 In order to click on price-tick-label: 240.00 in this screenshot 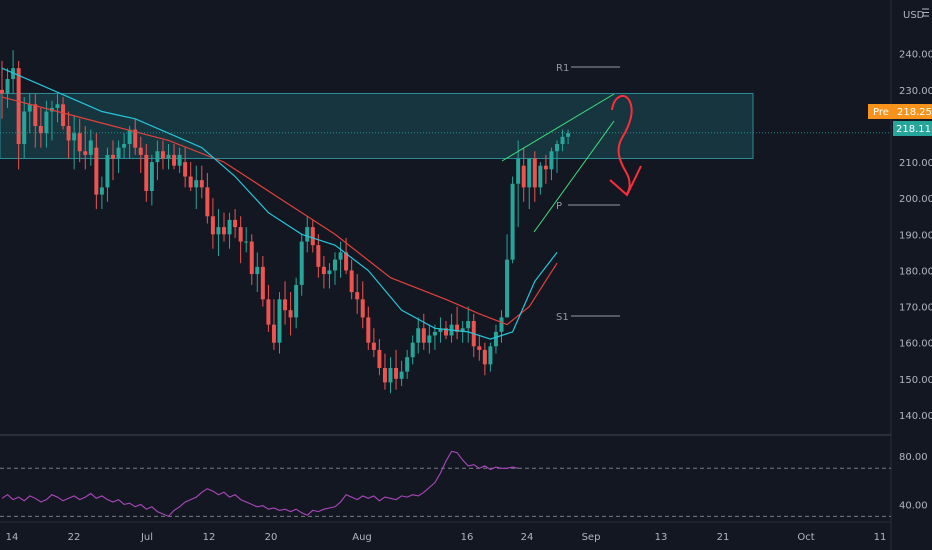, I will do `click(915, 55)`.